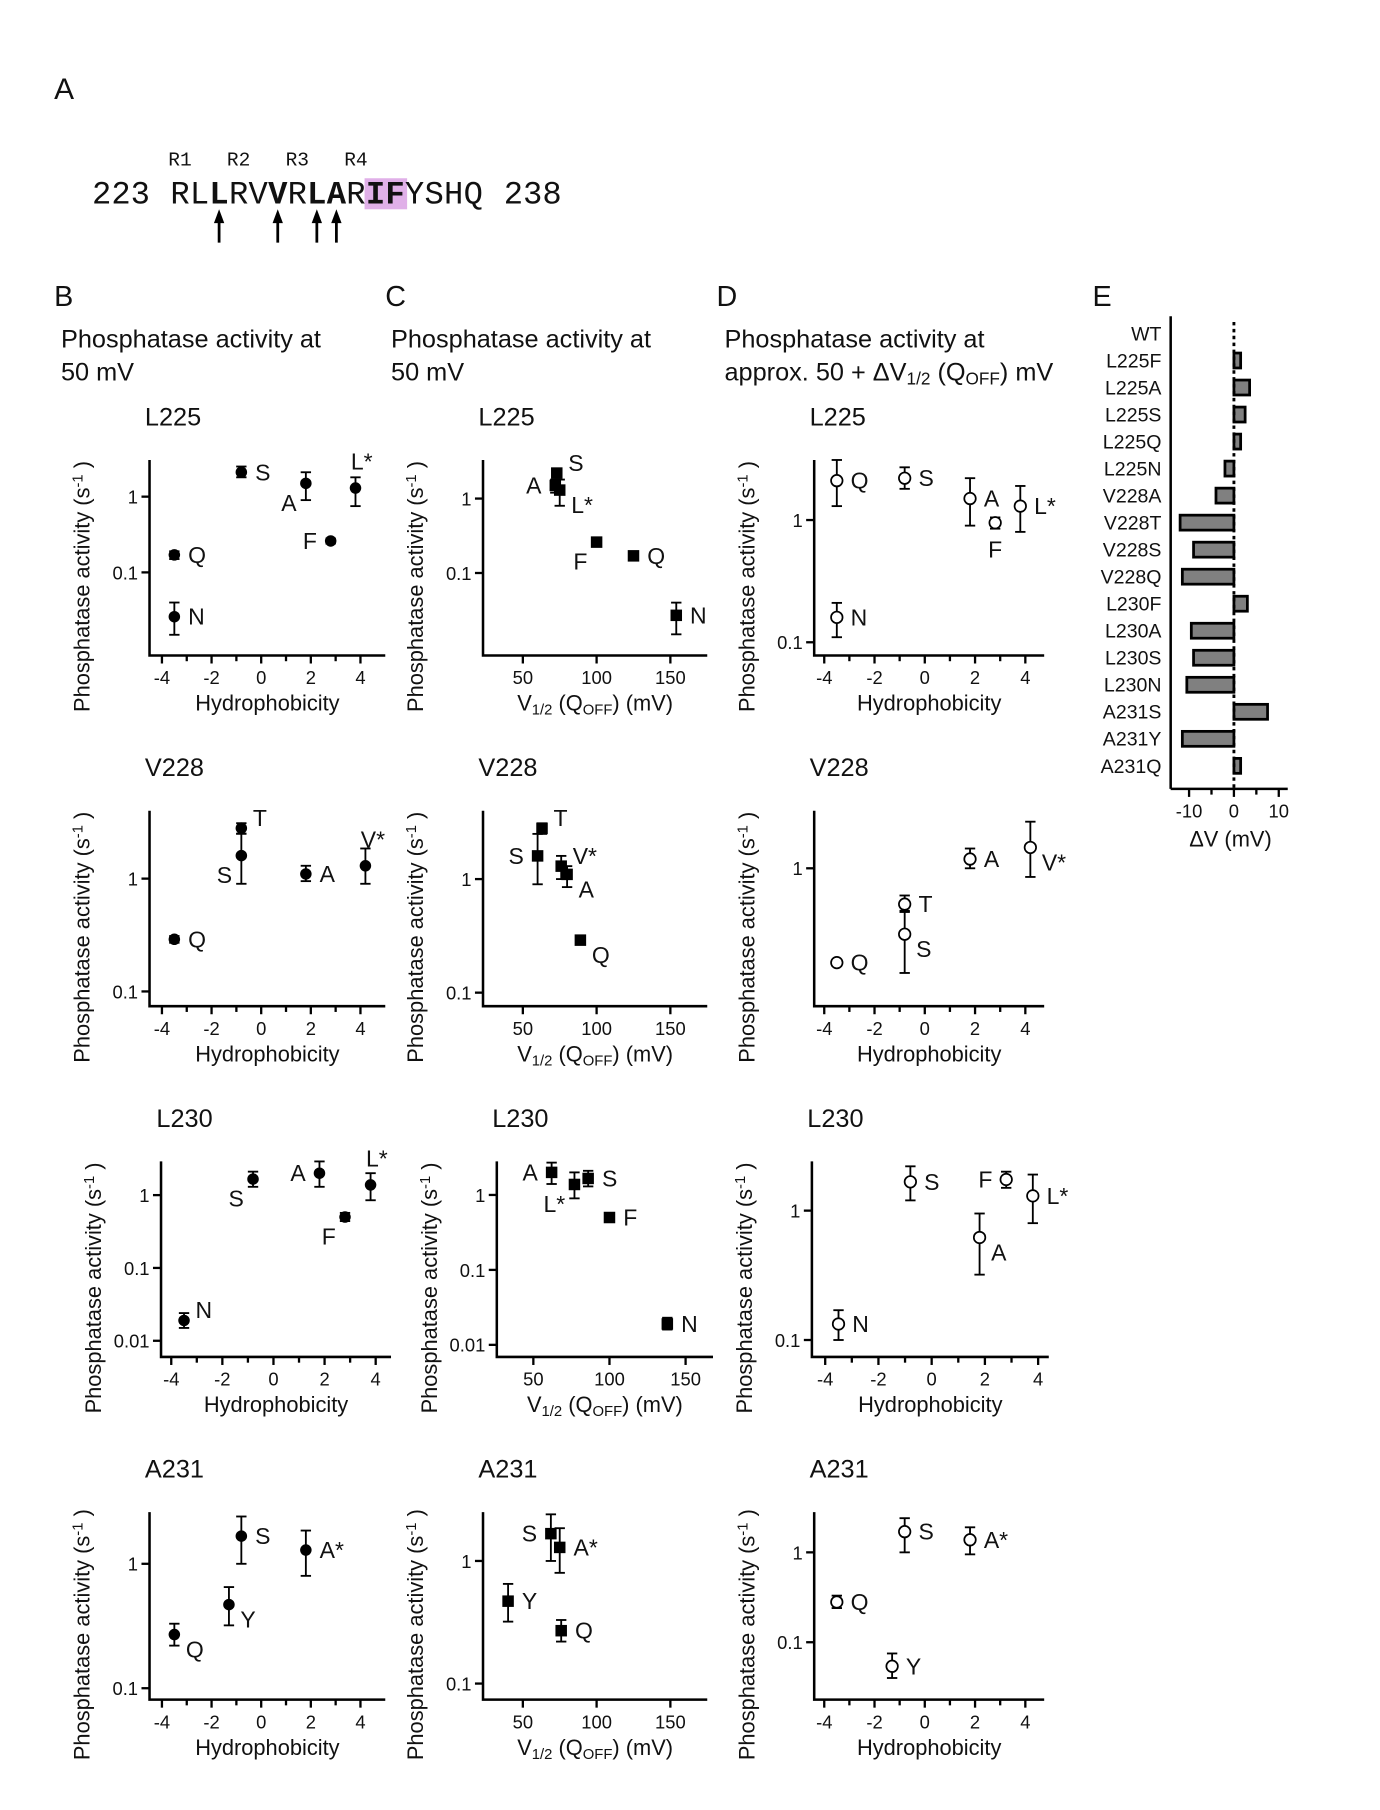 The height and width of the screenshot is (1810, 1380). I want to click on point-label: N, so click(859, 617).